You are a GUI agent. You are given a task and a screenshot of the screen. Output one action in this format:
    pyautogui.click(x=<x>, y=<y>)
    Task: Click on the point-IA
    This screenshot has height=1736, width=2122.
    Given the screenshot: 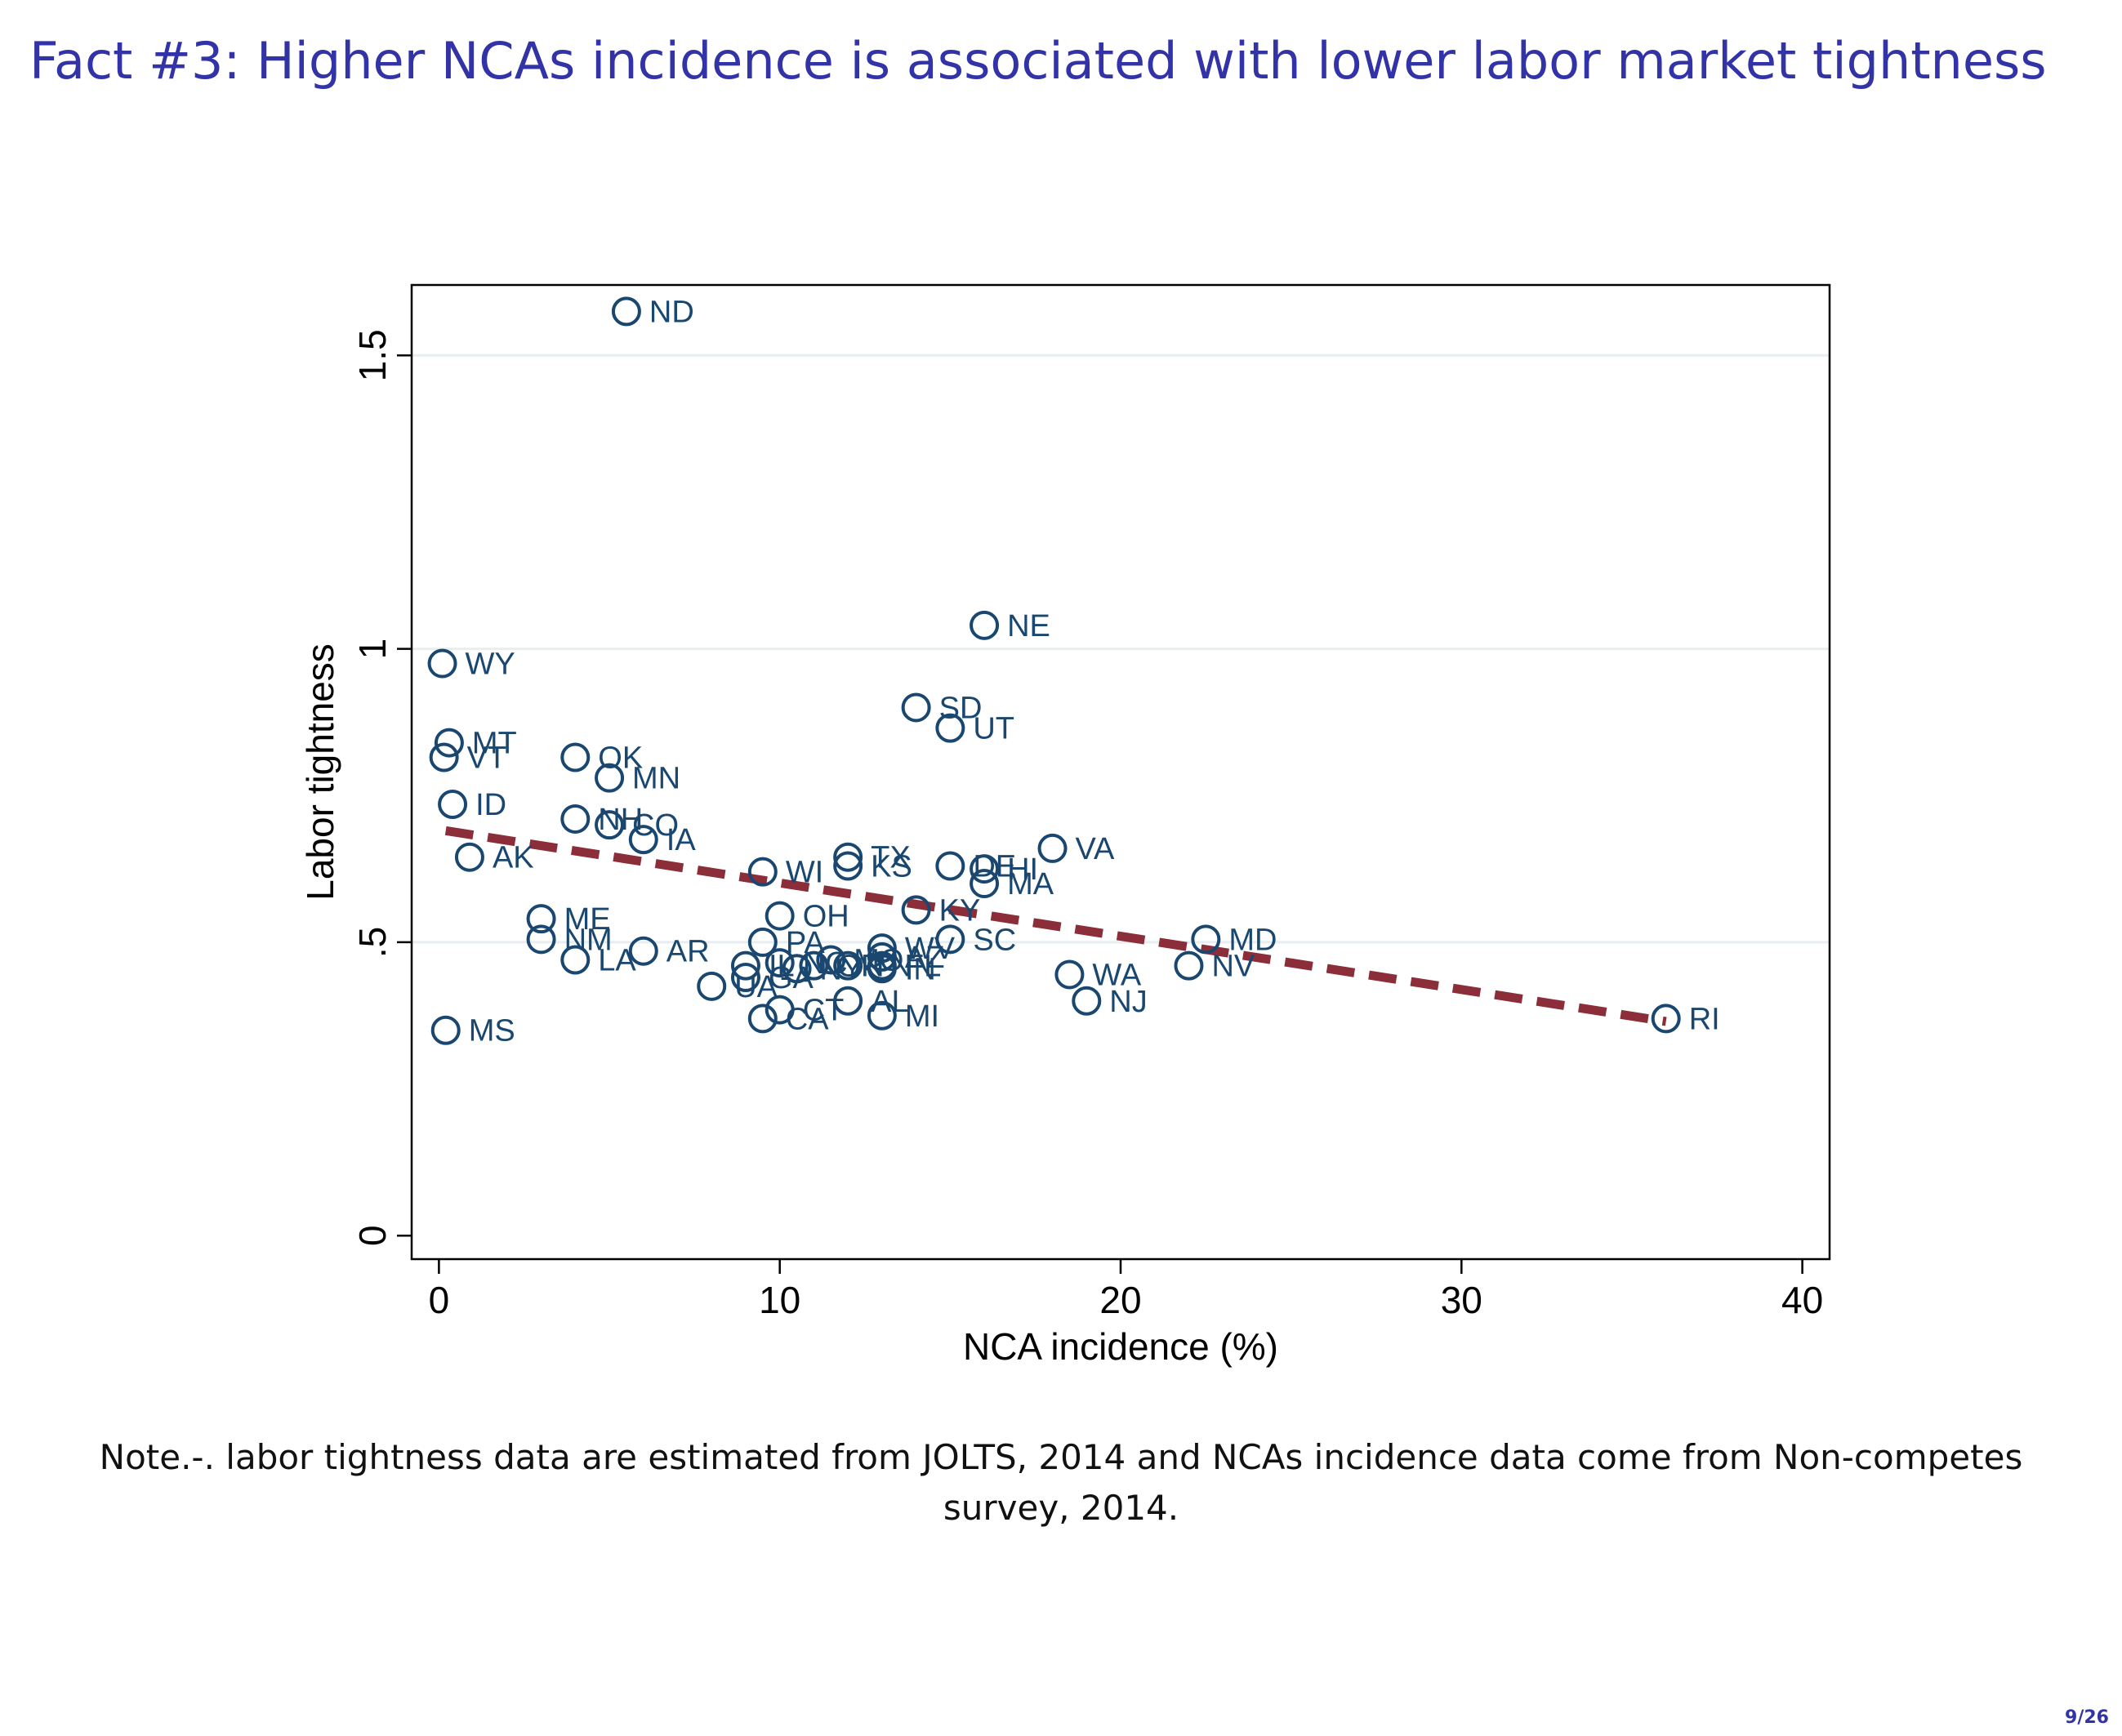 What is the action you would take?
    pyautogui.click(x=643, y=840)
    